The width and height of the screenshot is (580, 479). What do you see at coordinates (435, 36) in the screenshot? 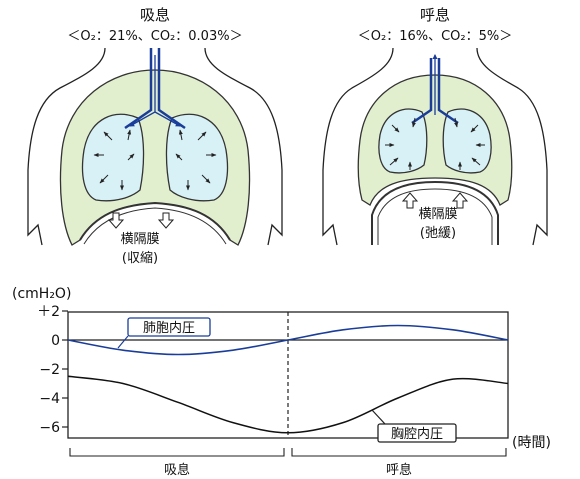
I see `exhale-composition: ＜O₂：16%、CO₂：5%＞` at bounding box center [435, 36].